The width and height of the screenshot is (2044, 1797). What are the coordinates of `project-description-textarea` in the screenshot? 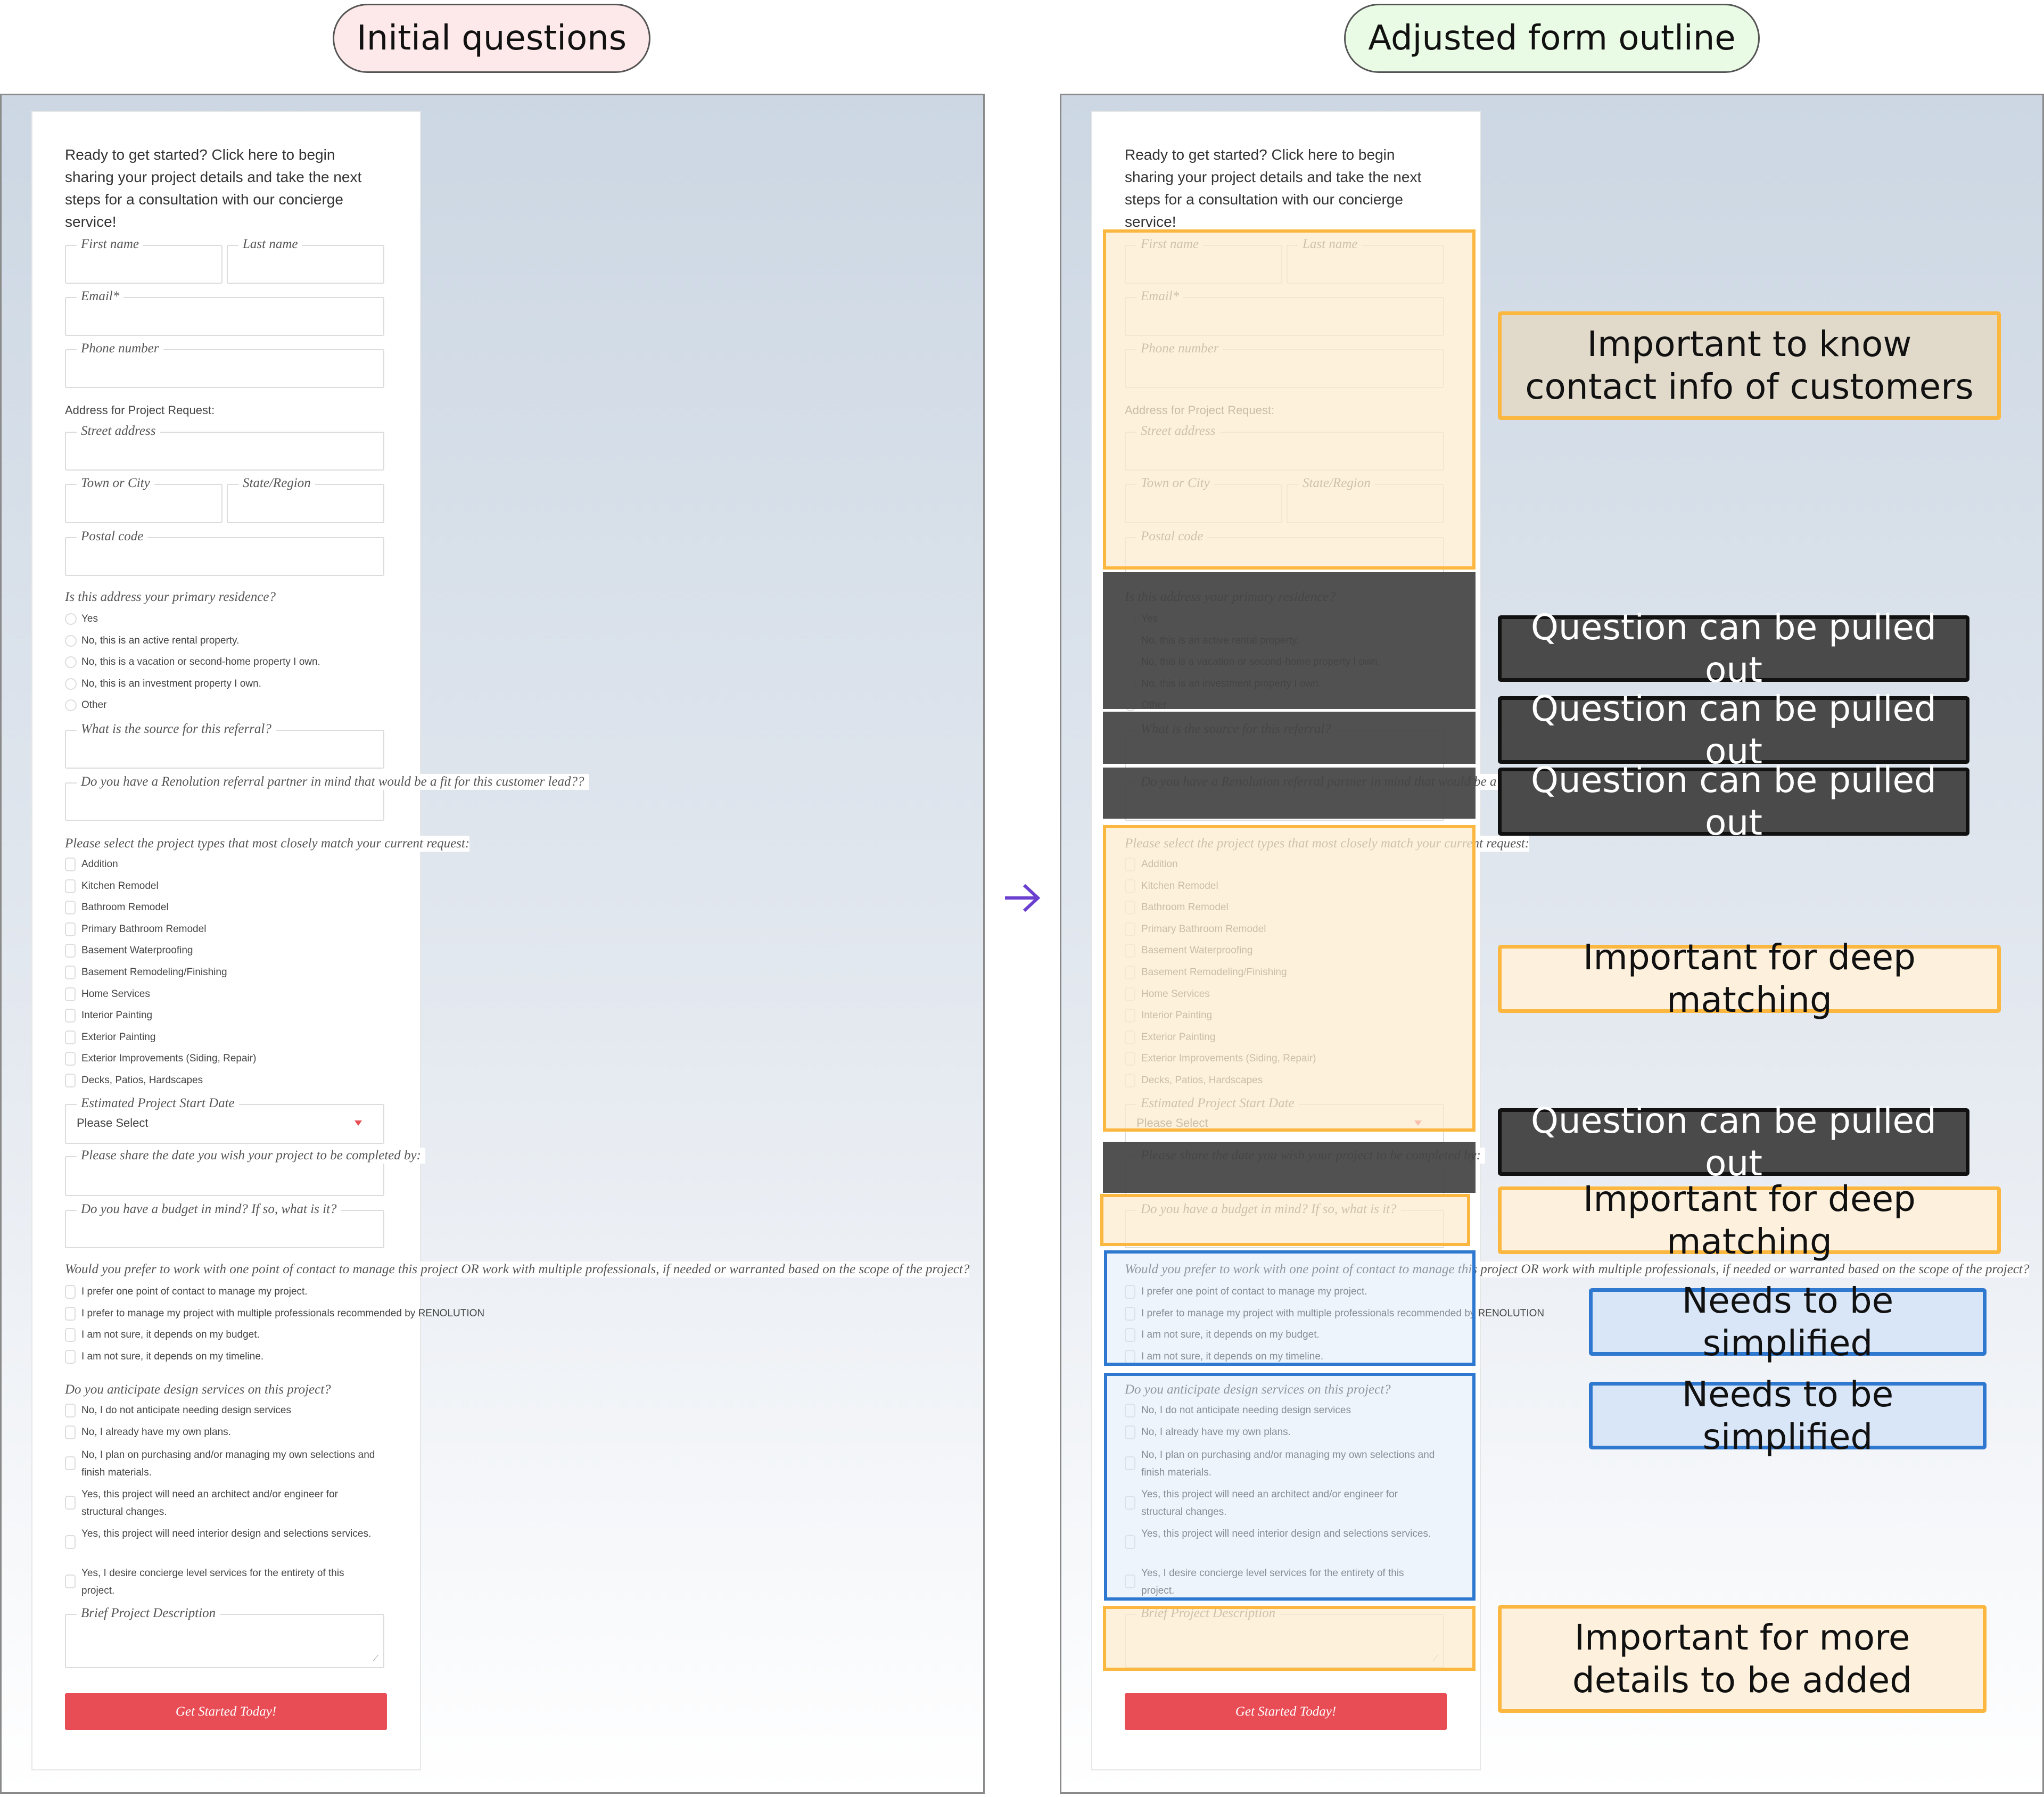 It's located at (224, 1641).